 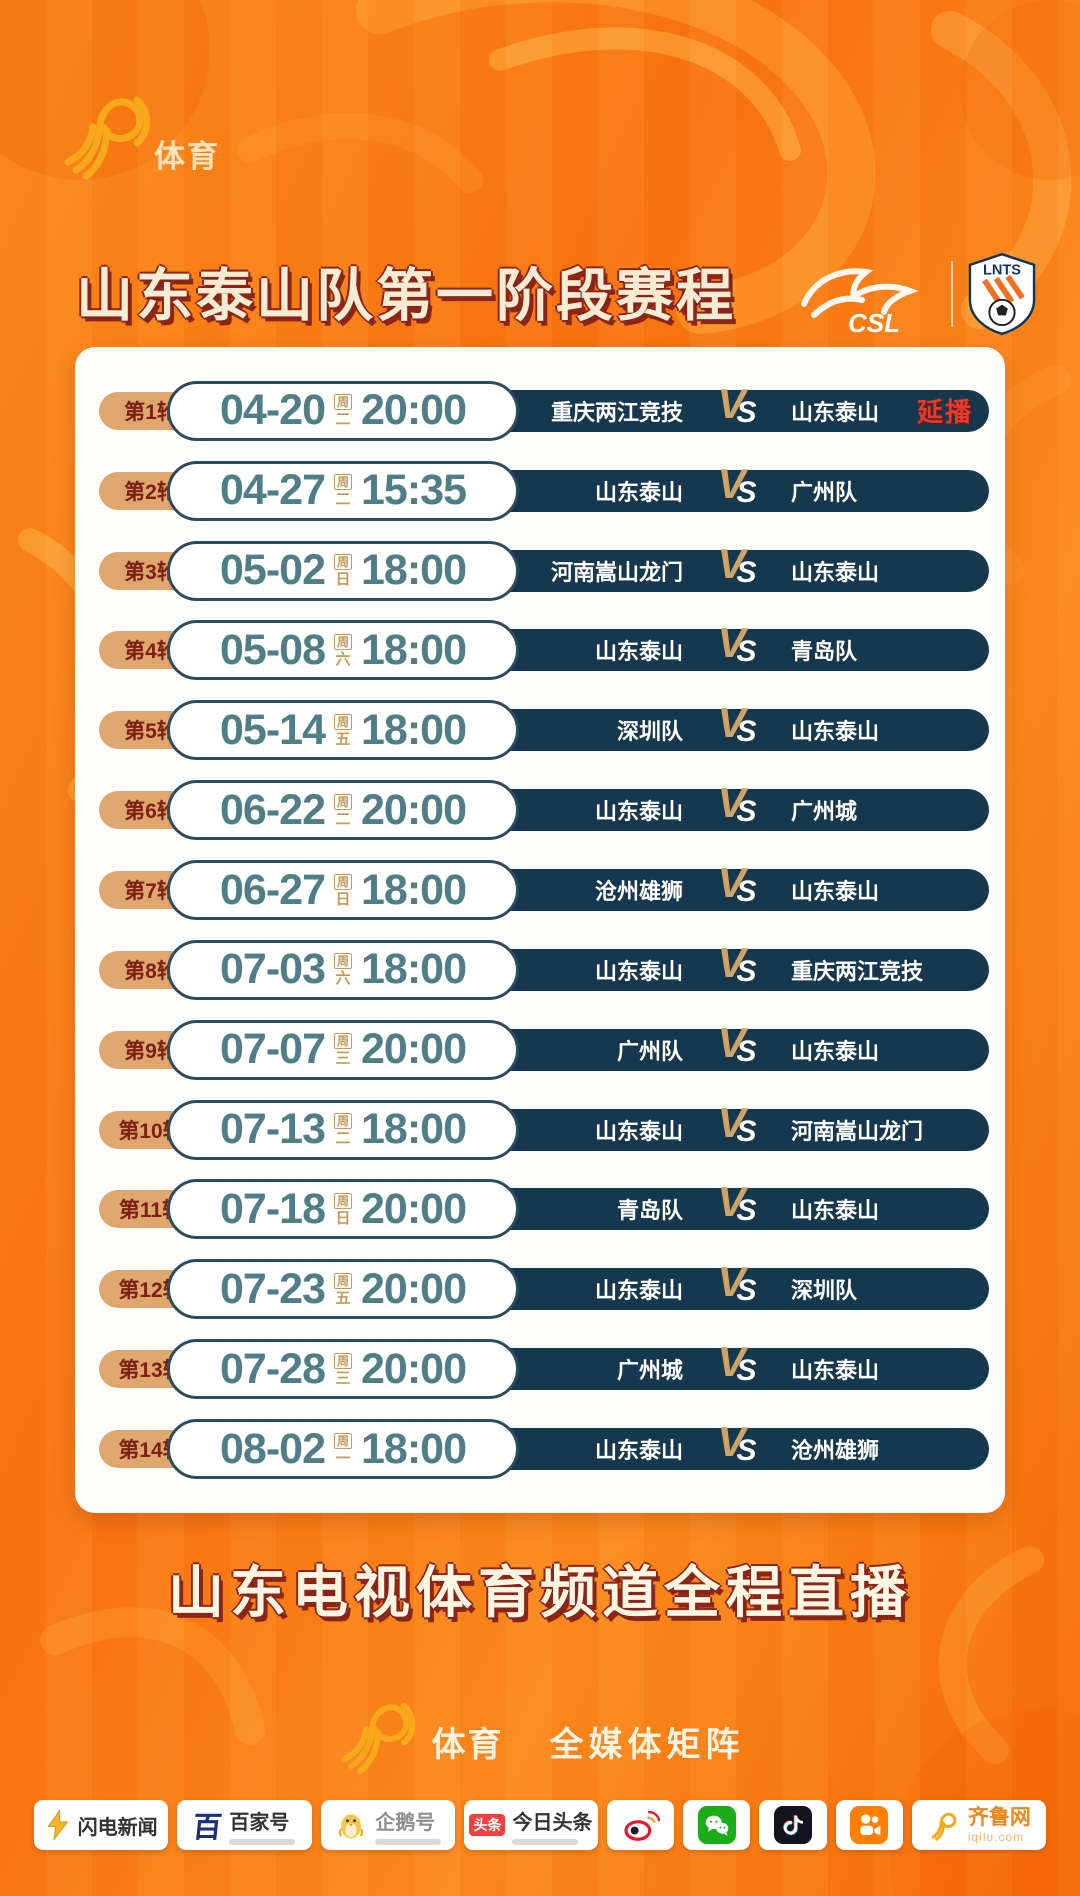 I want to click on douyin-icon, so click(x=792, y=1825).